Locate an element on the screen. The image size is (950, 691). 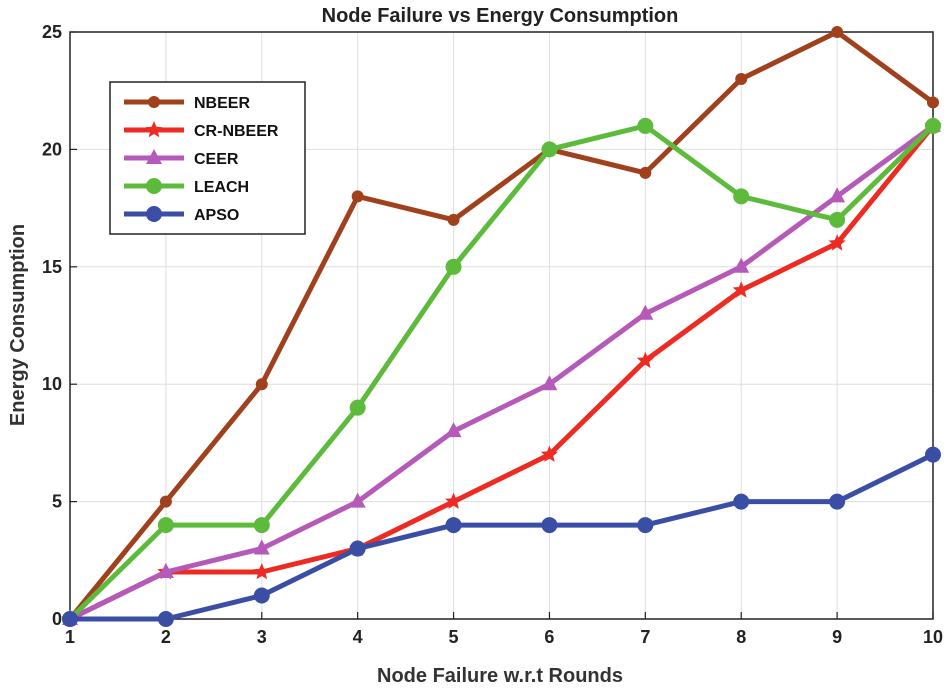
legend-marker-apso is located at coordinates (154, 214).